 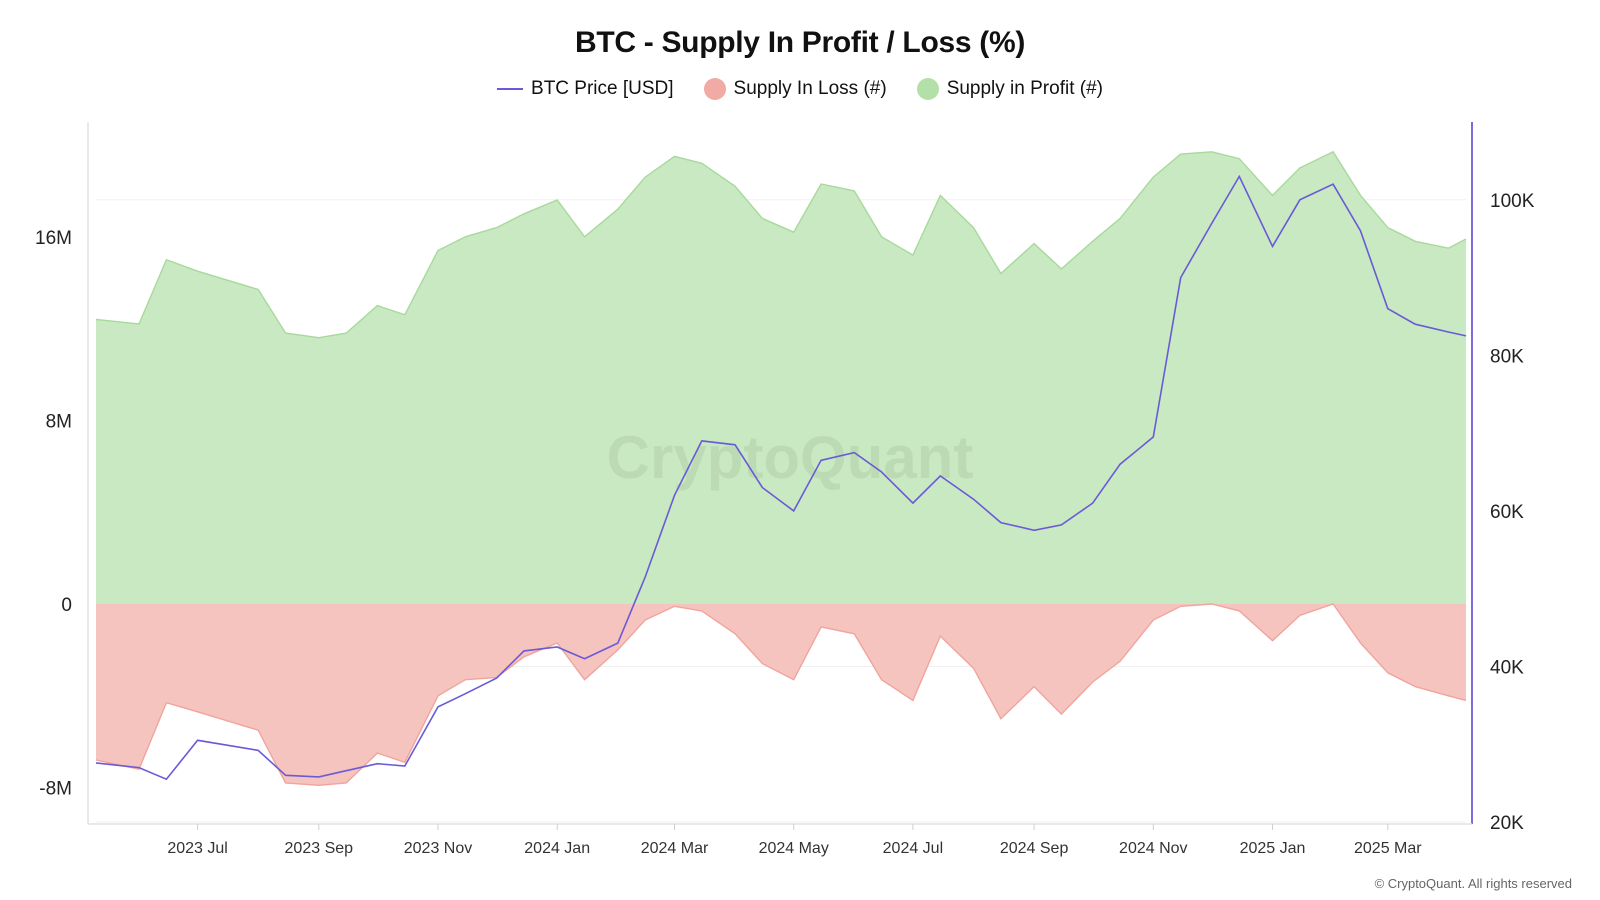 What do you see at coordinates (55, 789) in the screenshot?
I see `y-left-tick-label: -8M` at bounding box center [55, 789].